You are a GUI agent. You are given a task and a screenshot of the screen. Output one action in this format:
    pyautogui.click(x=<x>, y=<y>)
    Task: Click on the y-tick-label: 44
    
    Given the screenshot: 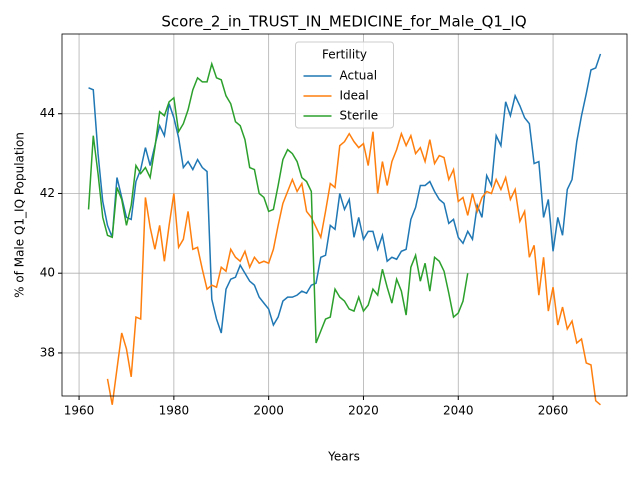 What is the action you would take?
    pyautogui.click(x=47, y=113)
    